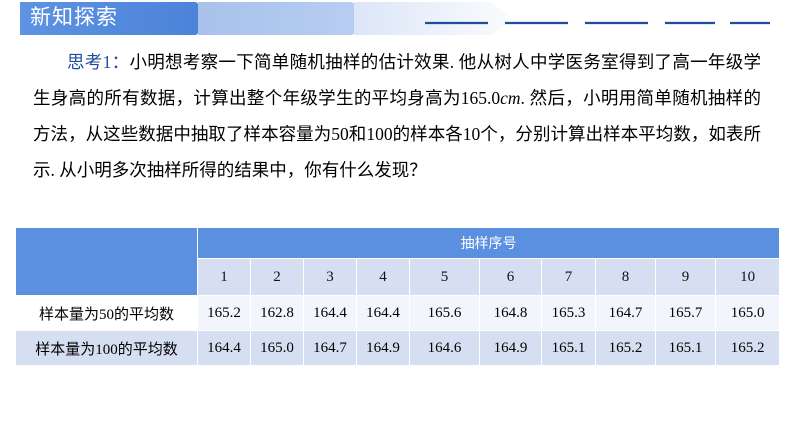 Image resolution: width=794 pixels, height=447 pixels. Describe the element at coordinates (277, 313) in the screenshot. I see `cell-s50-2: 162.8` at that location.